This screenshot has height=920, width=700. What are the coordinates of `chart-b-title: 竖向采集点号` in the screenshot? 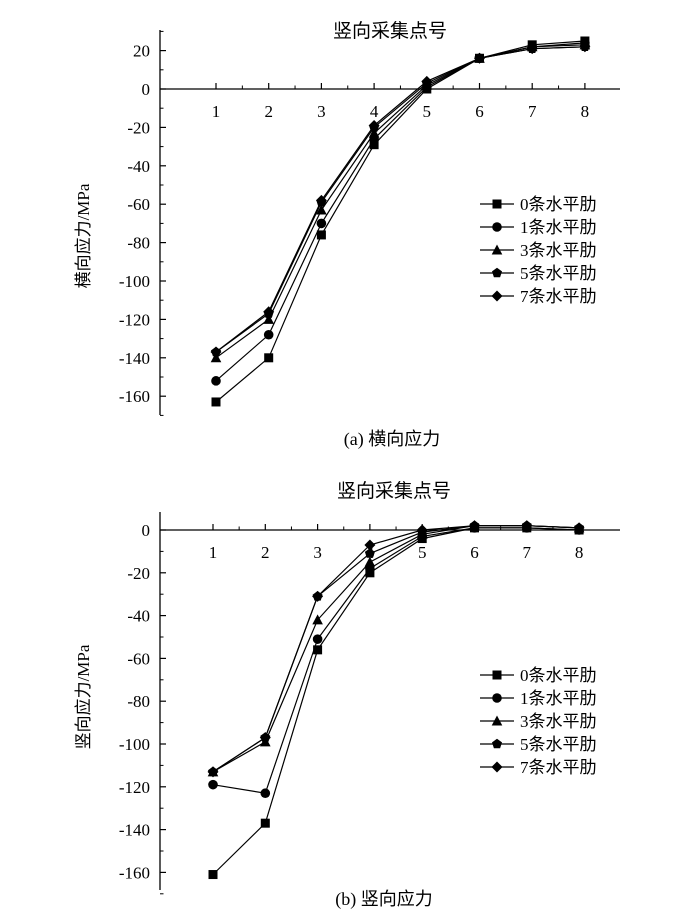 It's located at (394, 491).